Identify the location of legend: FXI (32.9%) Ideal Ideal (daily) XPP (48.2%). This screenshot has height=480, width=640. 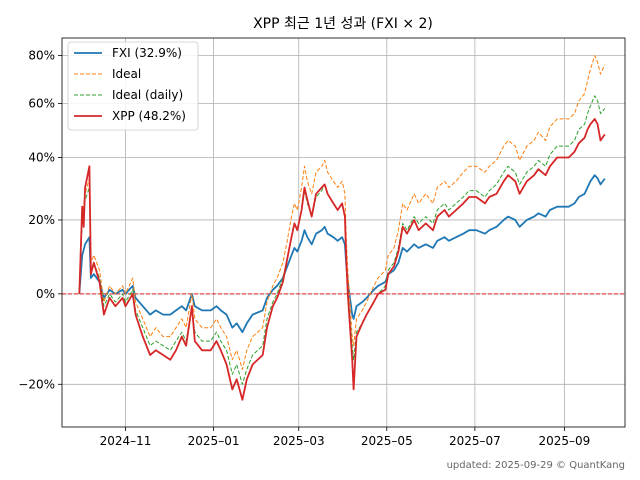
(133, 86).